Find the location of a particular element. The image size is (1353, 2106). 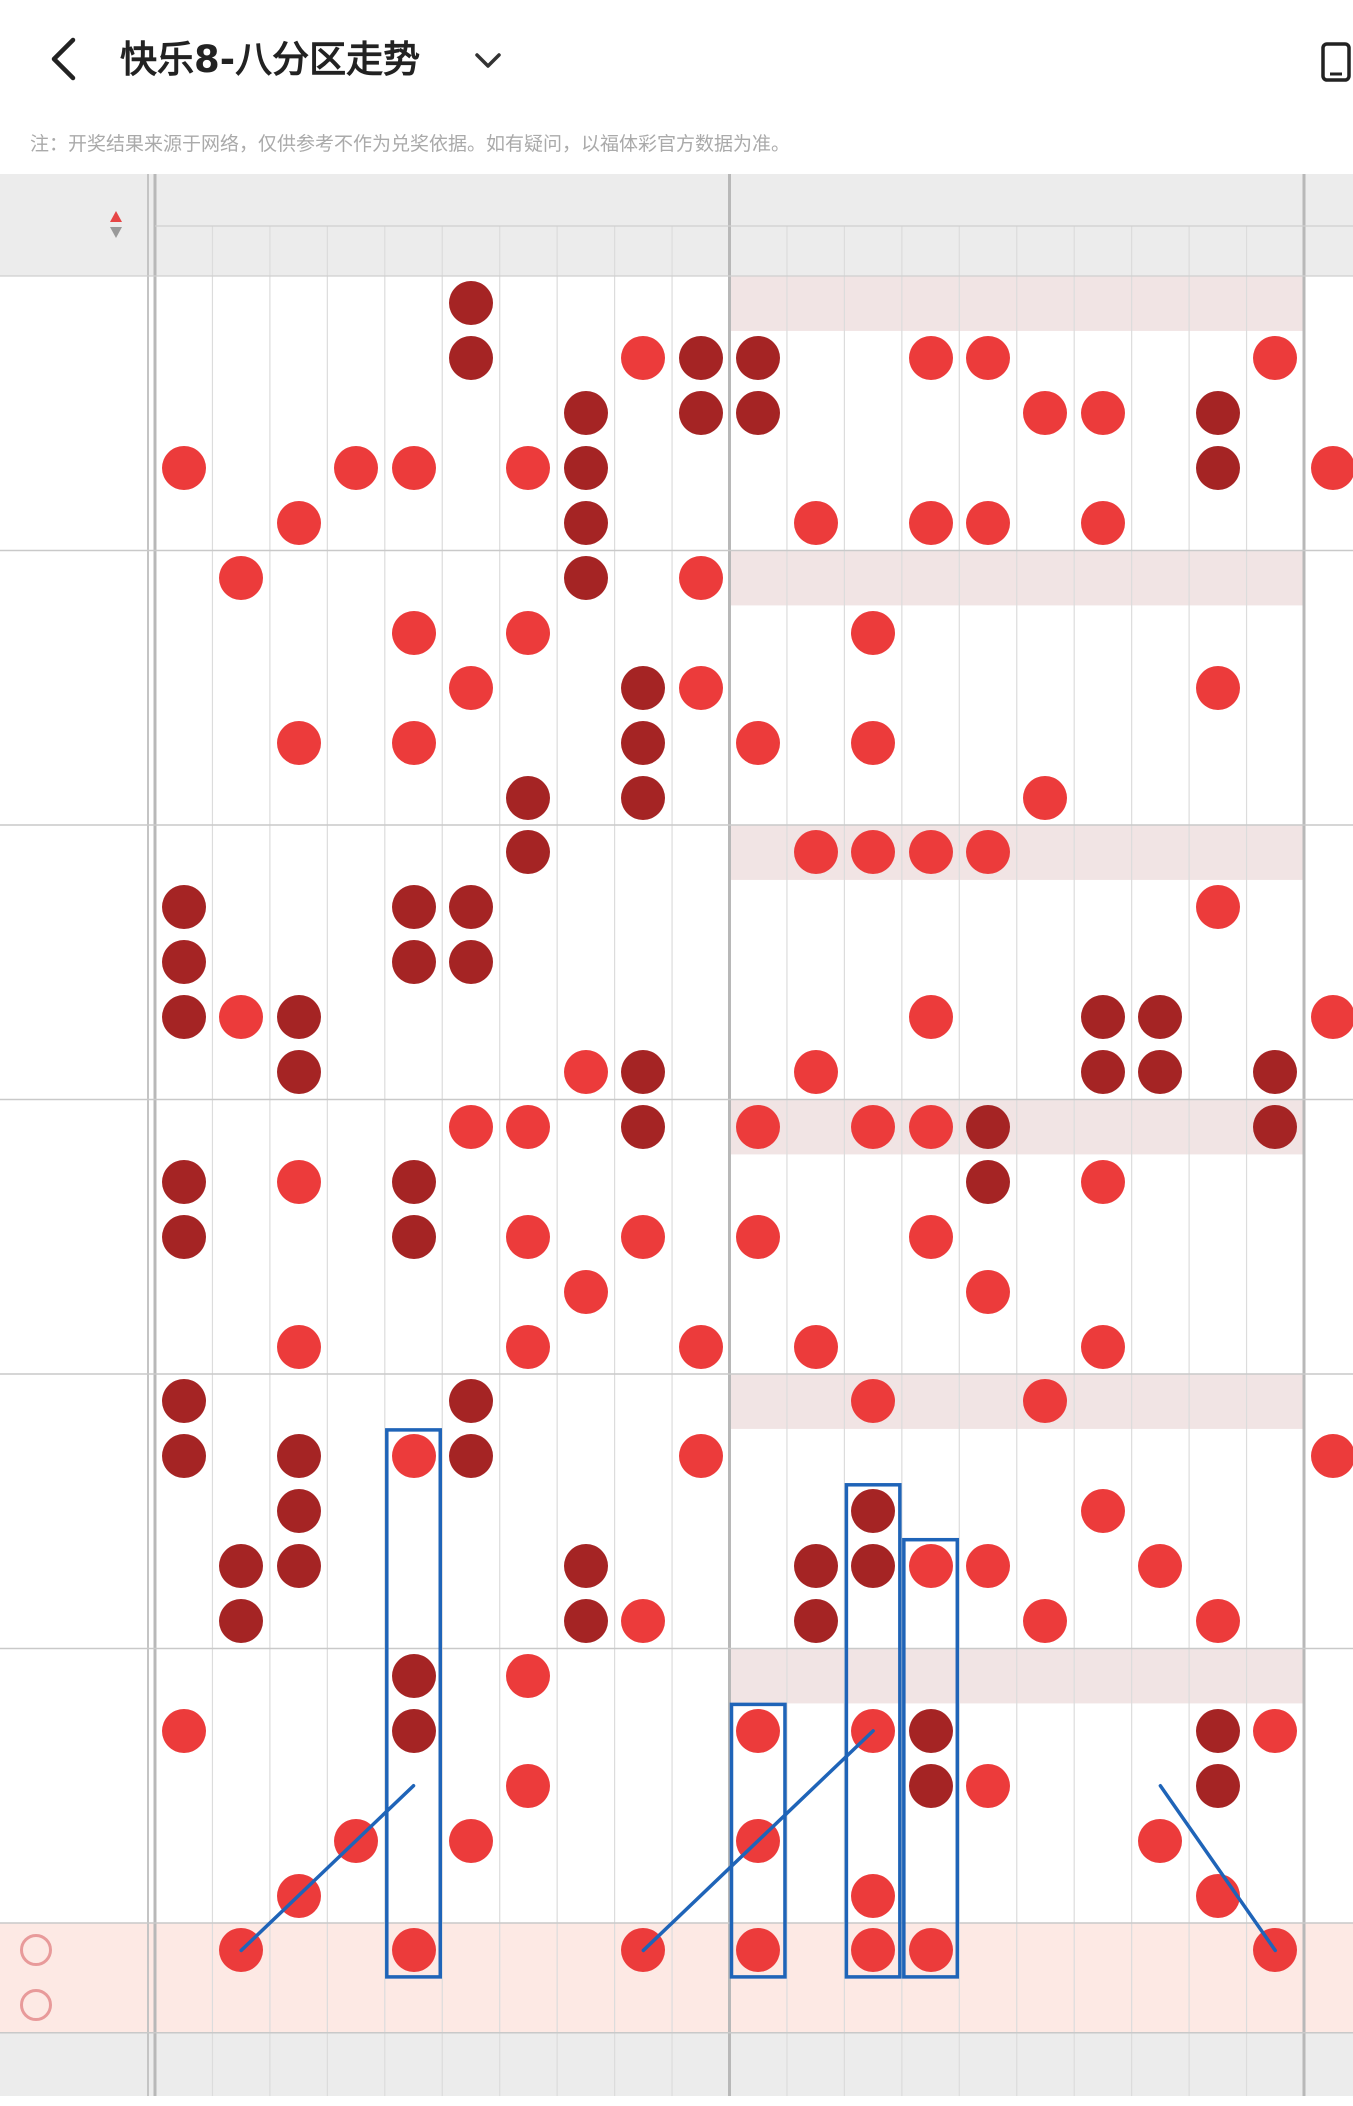

chevron-left-icon is located at coordinates (65, 59).